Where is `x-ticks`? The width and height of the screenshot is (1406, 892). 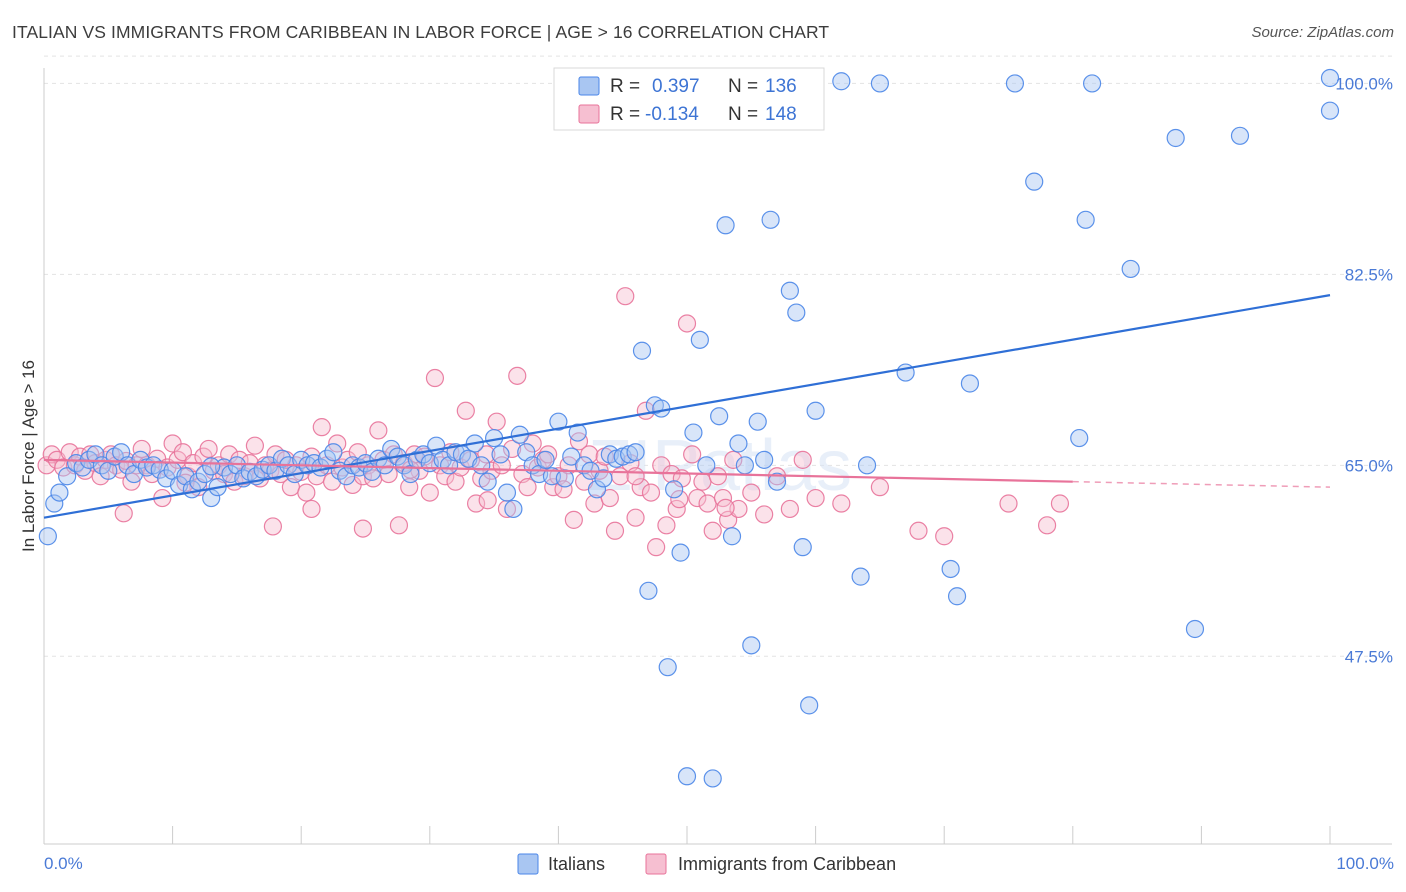 x-ticks is located at coordinates (687, 835).